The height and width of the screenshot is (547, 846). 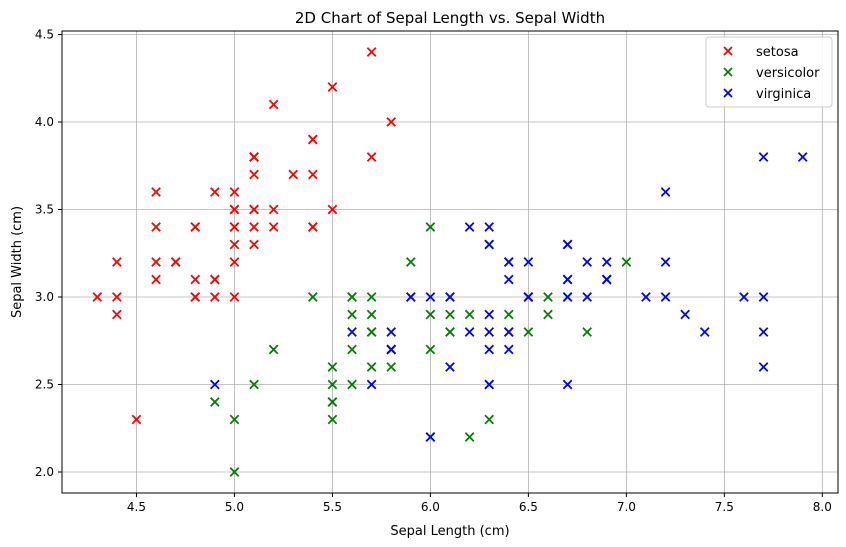 What do you see at coordinates (783, 94) in the screenshot?
I see `legend-label-virginica: virginica` at bounding box center [783, 94].